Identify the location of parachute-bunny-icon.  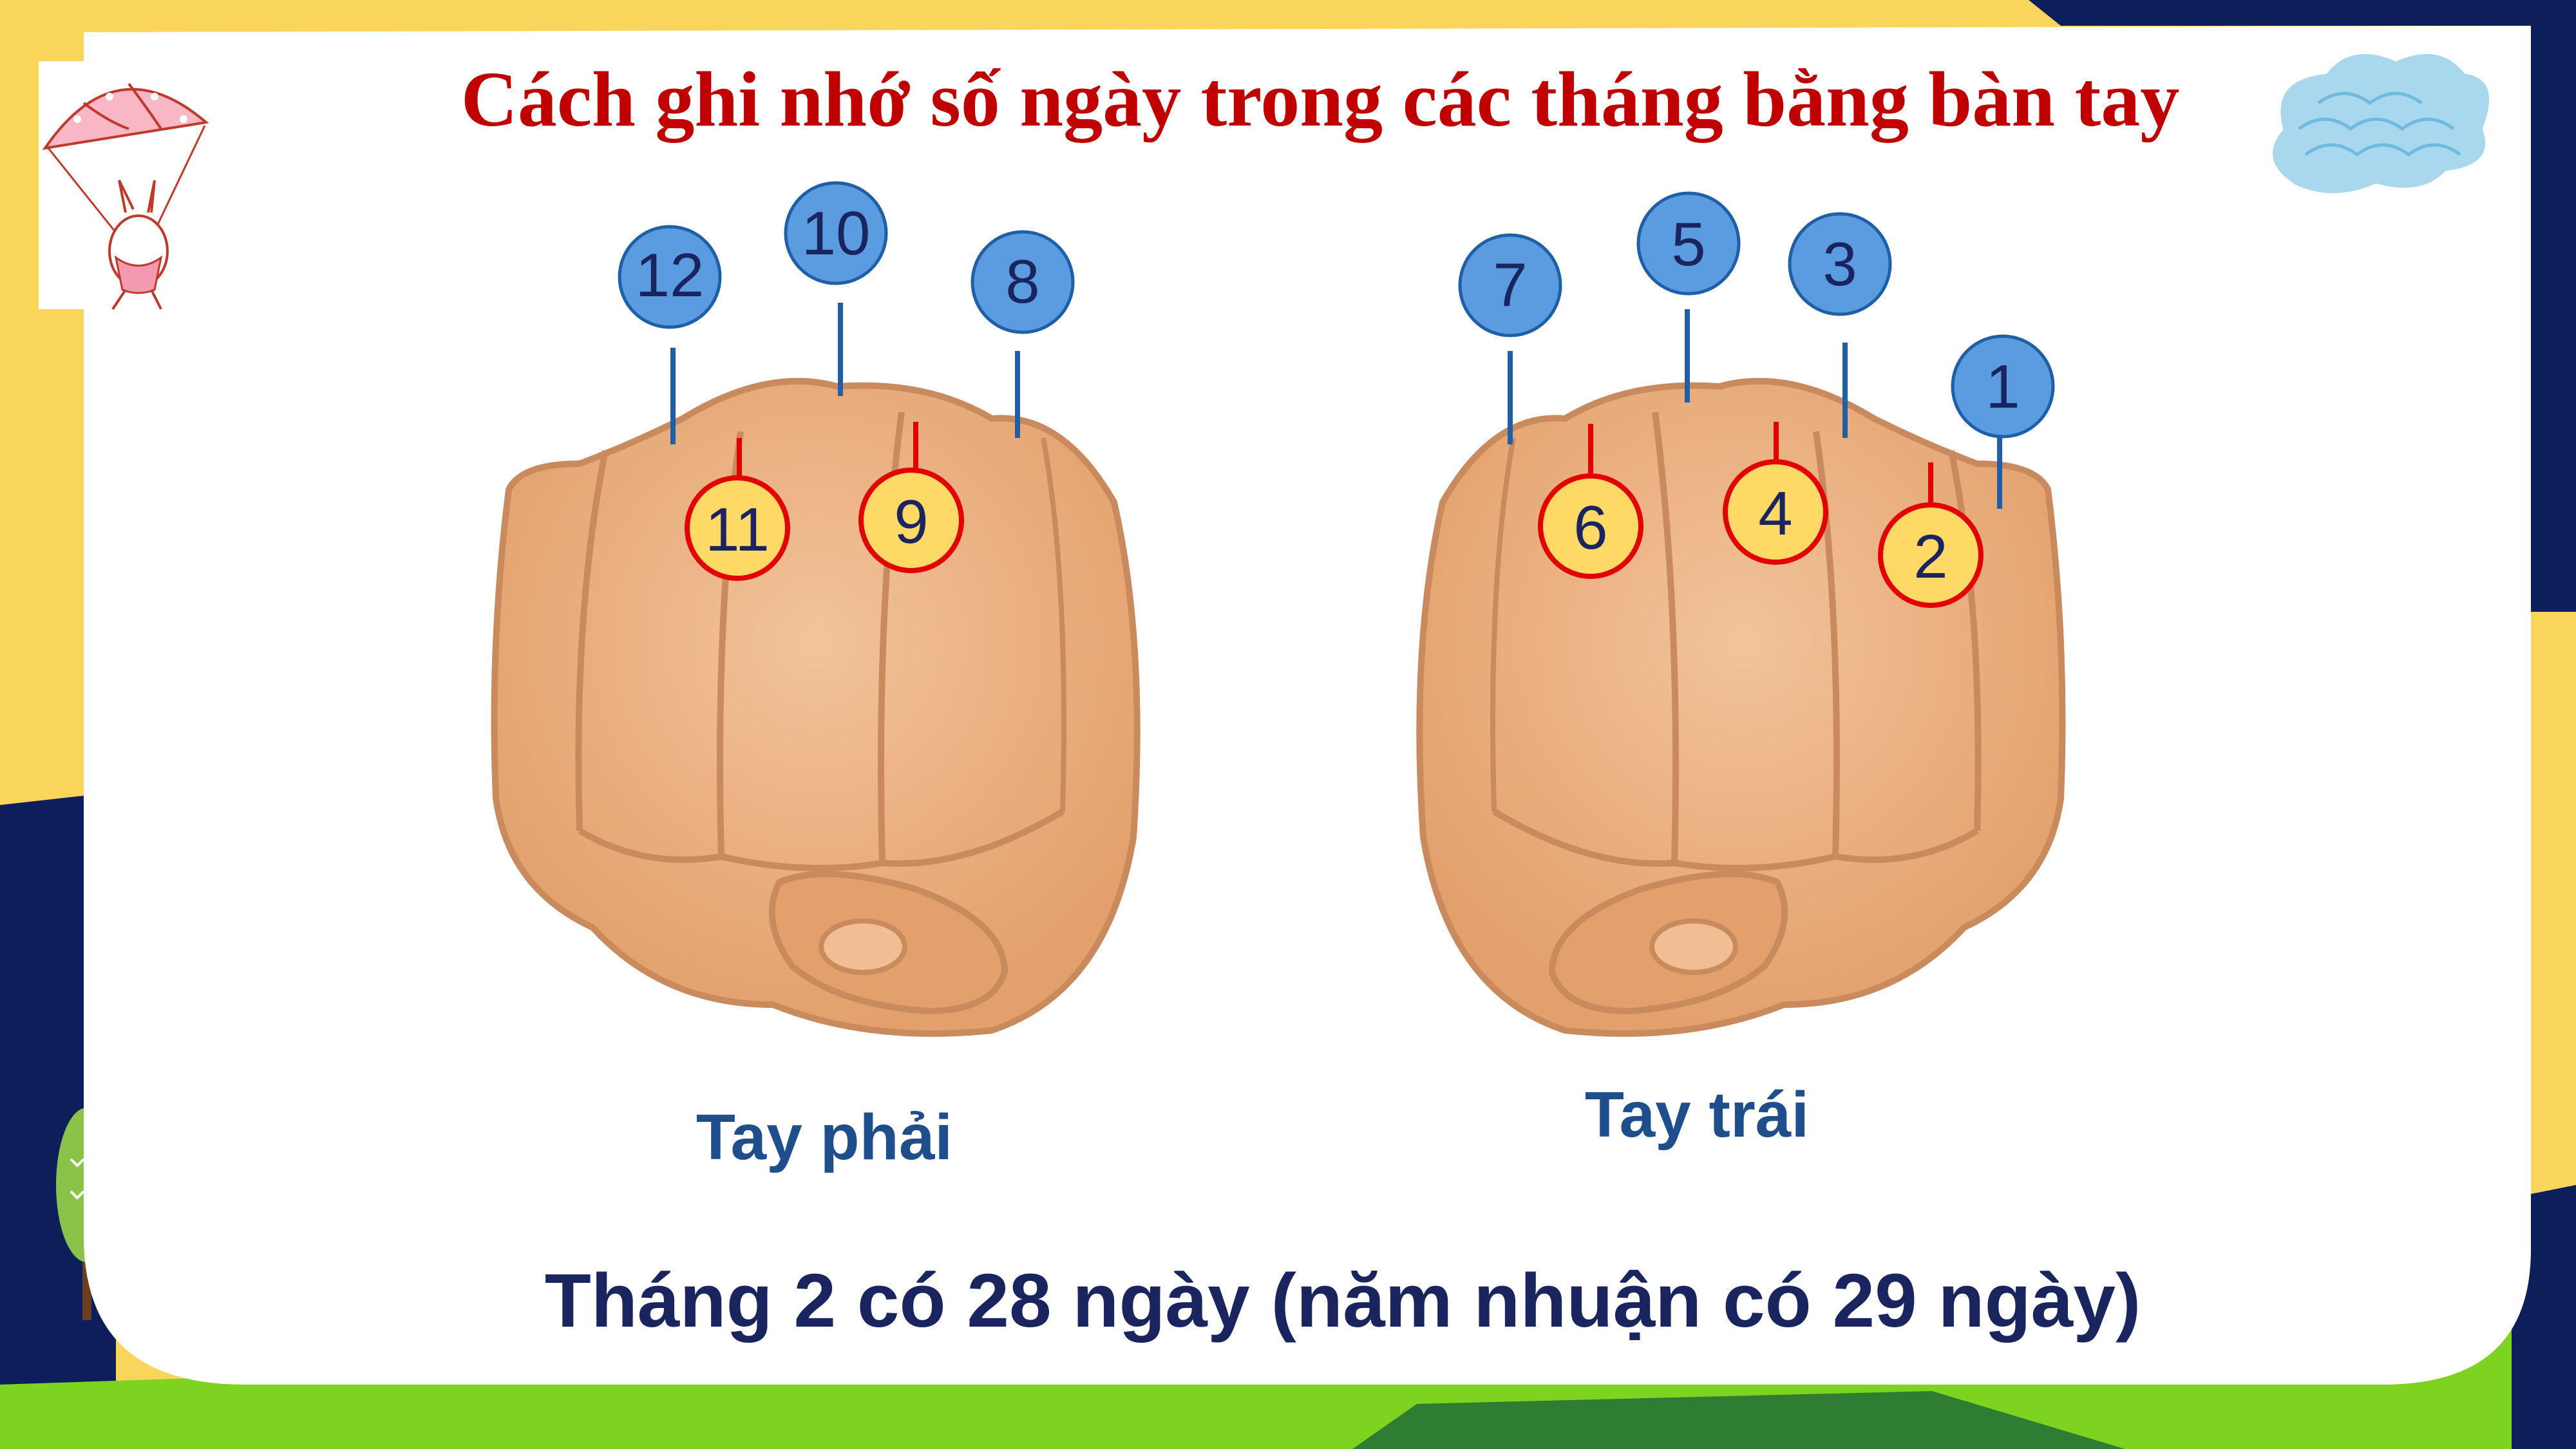
(129, 185).